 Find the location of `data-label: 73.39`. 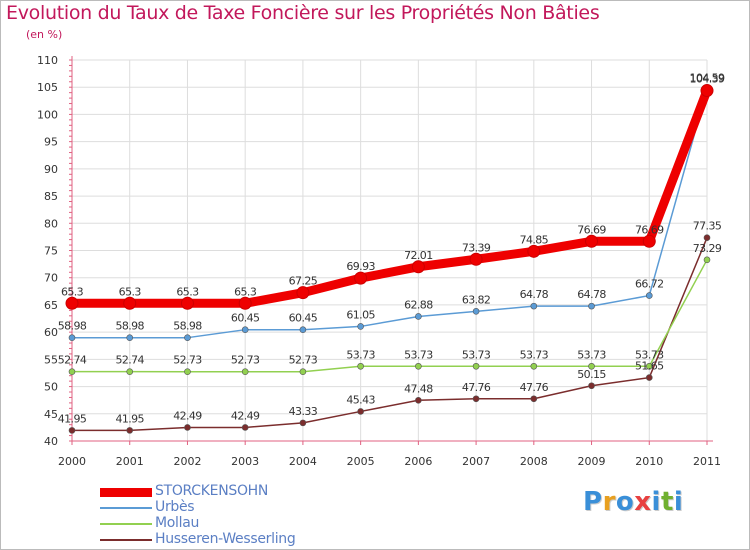

data-label: 73.39 is located at coordinates (476, 247).